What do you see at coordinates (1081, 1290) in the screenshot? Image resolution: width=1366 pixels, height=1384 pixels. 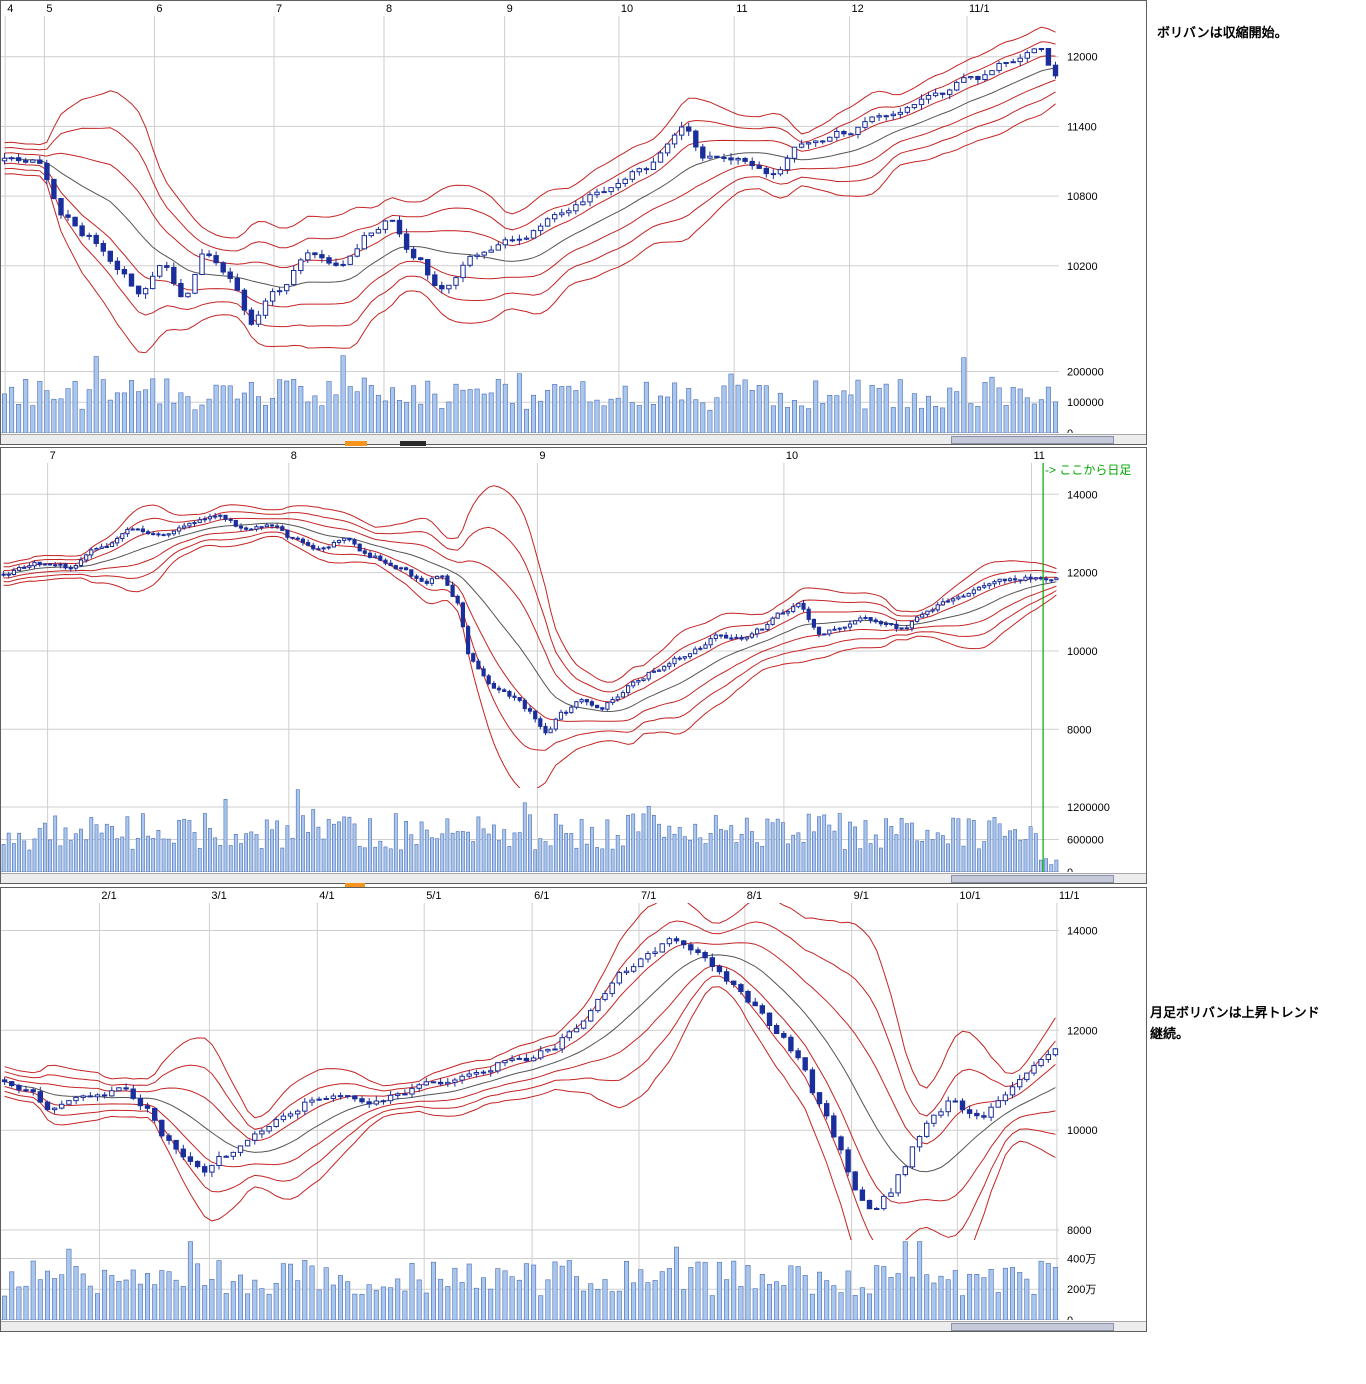 I see `svg-text: 200万` at bounding box center [1081, 1290].